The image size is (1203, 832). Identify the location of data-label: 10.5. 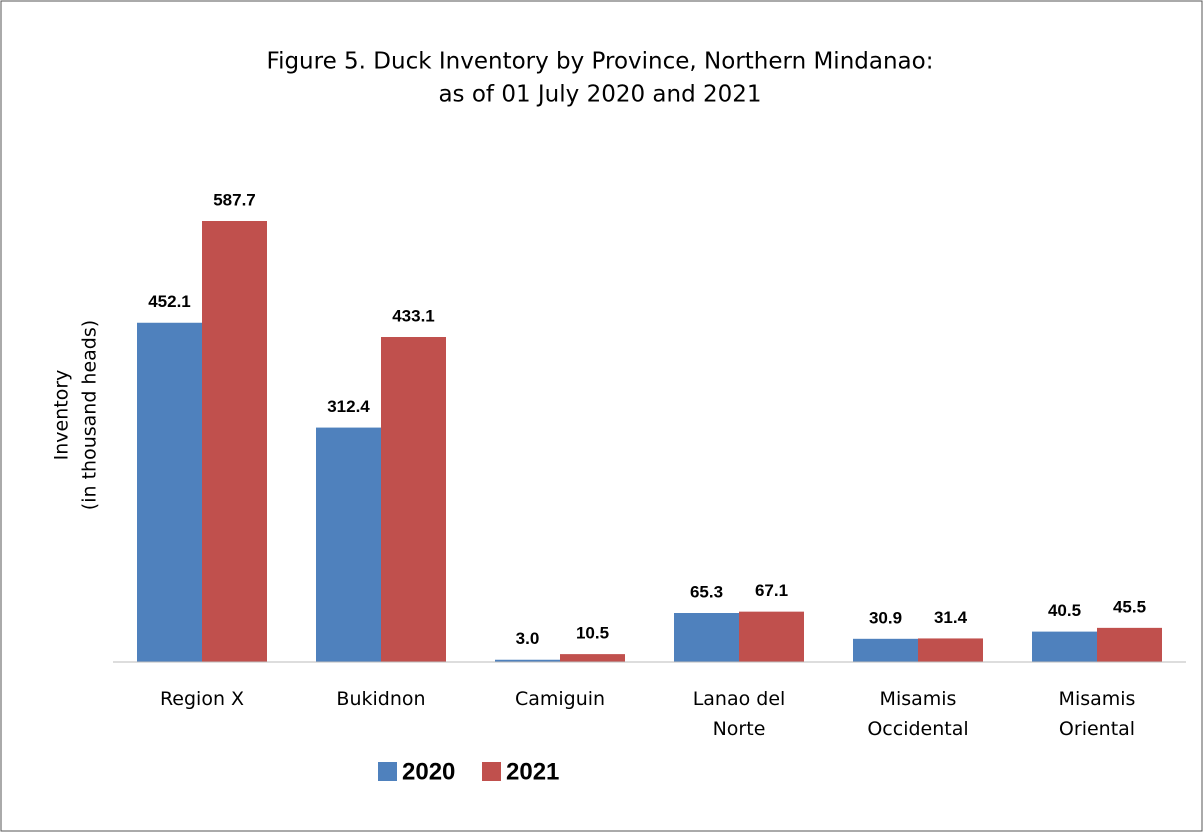
(592, 633).